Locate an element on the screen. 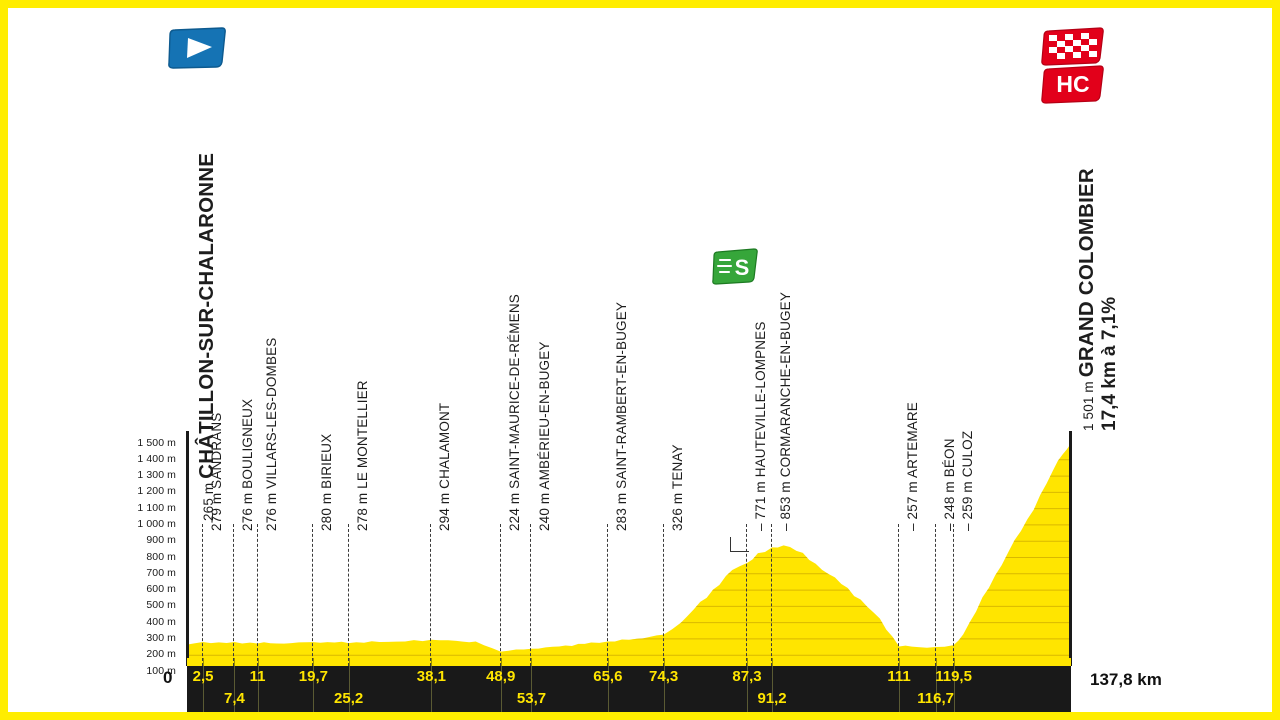  y-axis-tick: 600 m is located at coordinates (161, 589).